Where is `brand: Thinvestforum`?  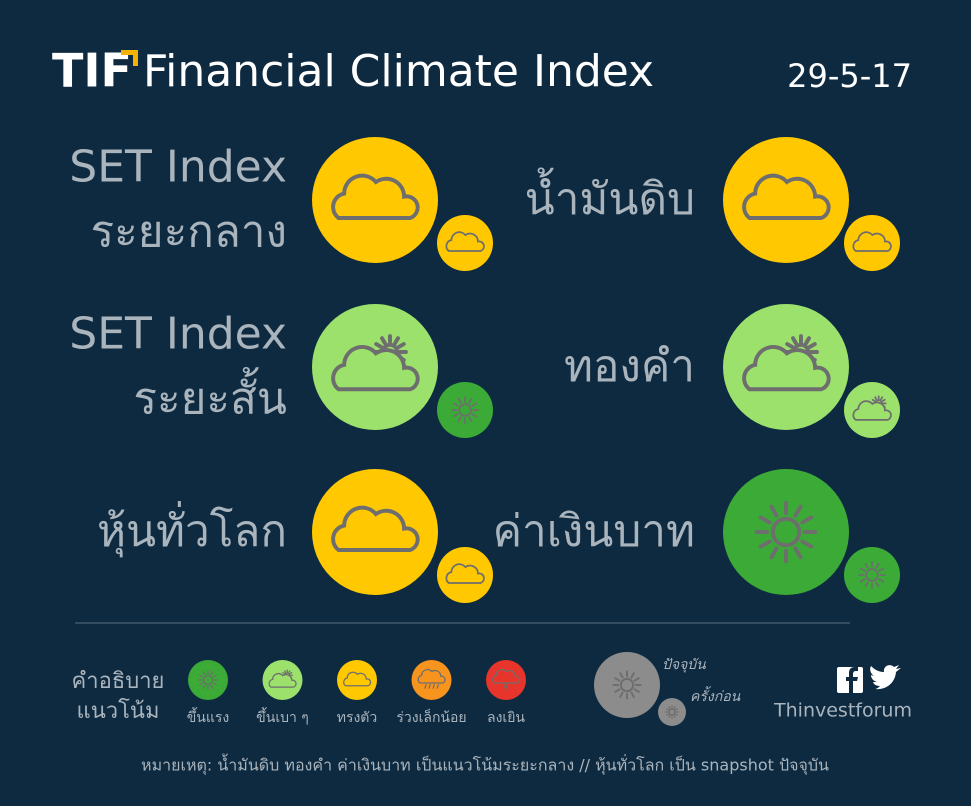 brand: Thinvestforum is located at coordinates (842, 711).